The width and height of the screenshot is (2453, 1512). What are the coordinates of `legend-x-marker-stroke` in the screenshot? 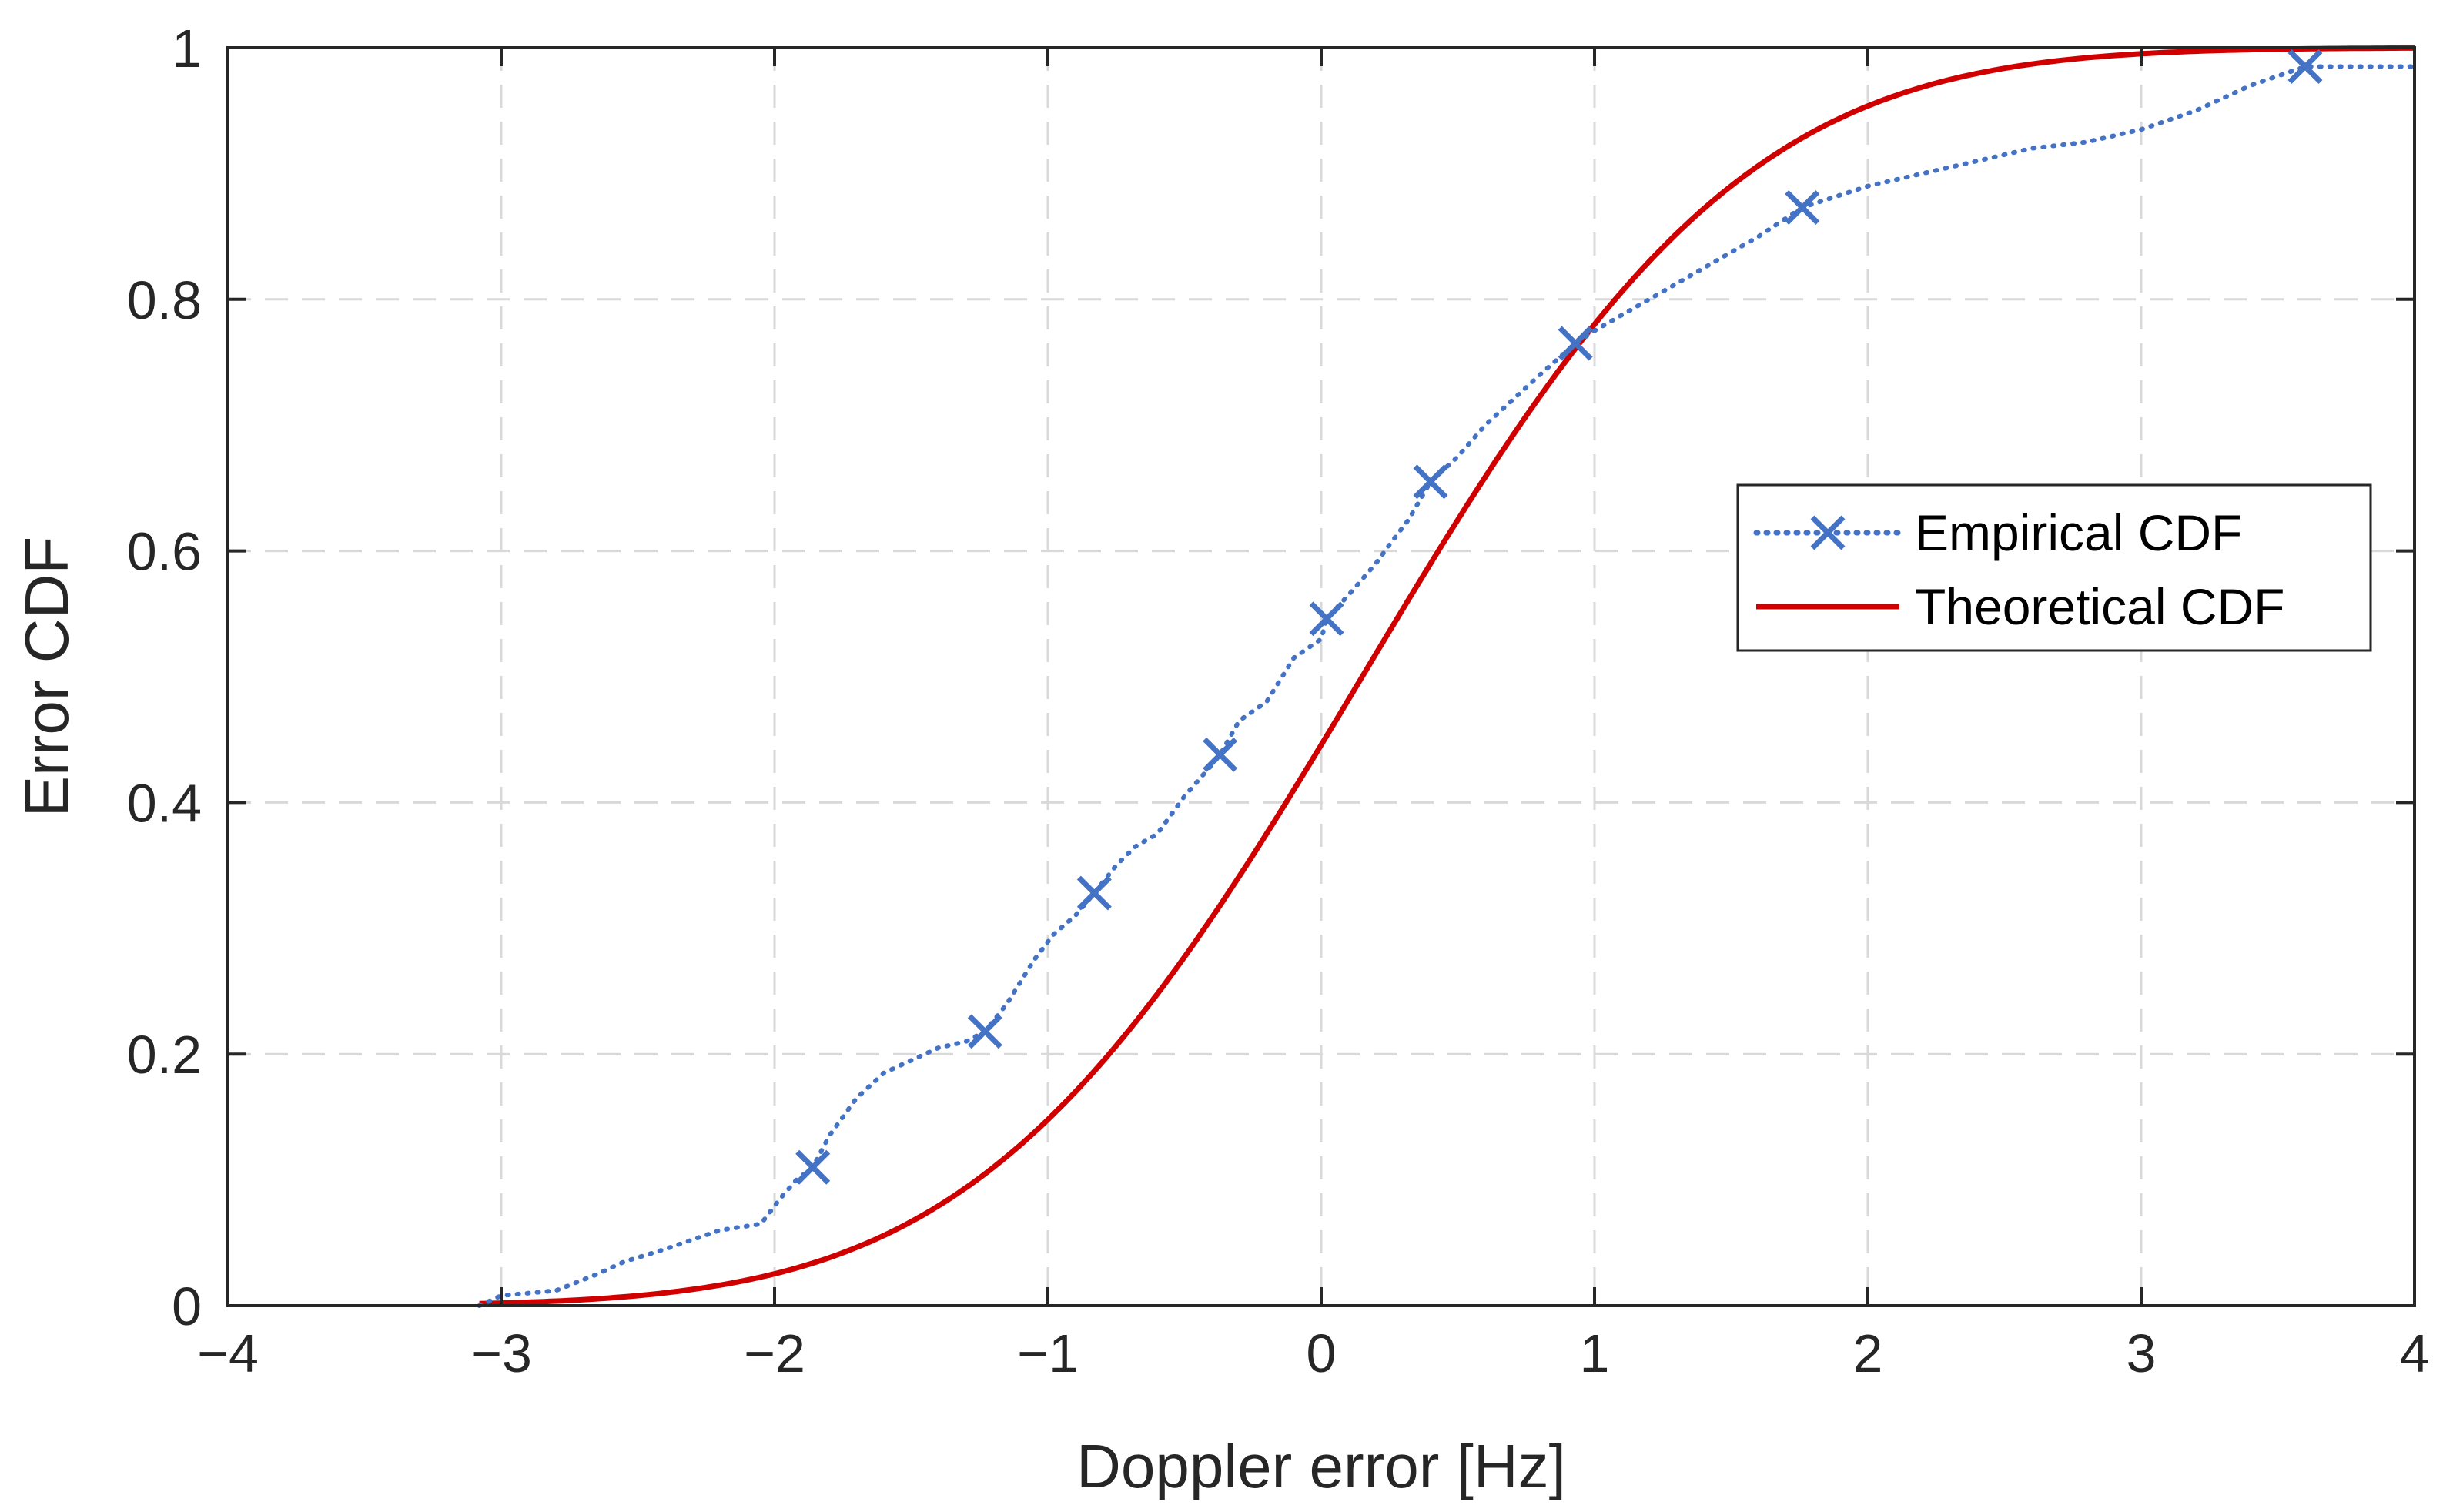 It's located at (1828, 532).